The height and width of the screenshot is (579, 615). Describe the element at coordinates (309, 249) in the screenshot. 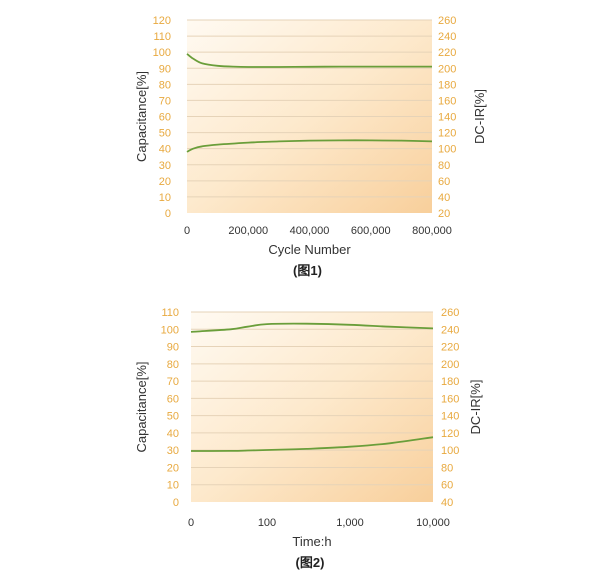

I see `x-axis-title: Cycle Number` at that location.